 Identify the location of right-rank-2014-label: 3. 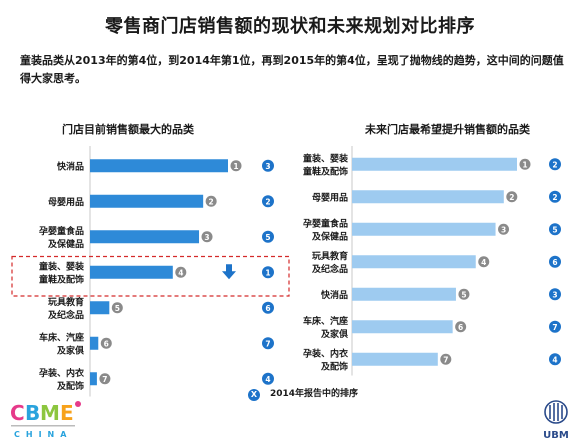
(554, 294).